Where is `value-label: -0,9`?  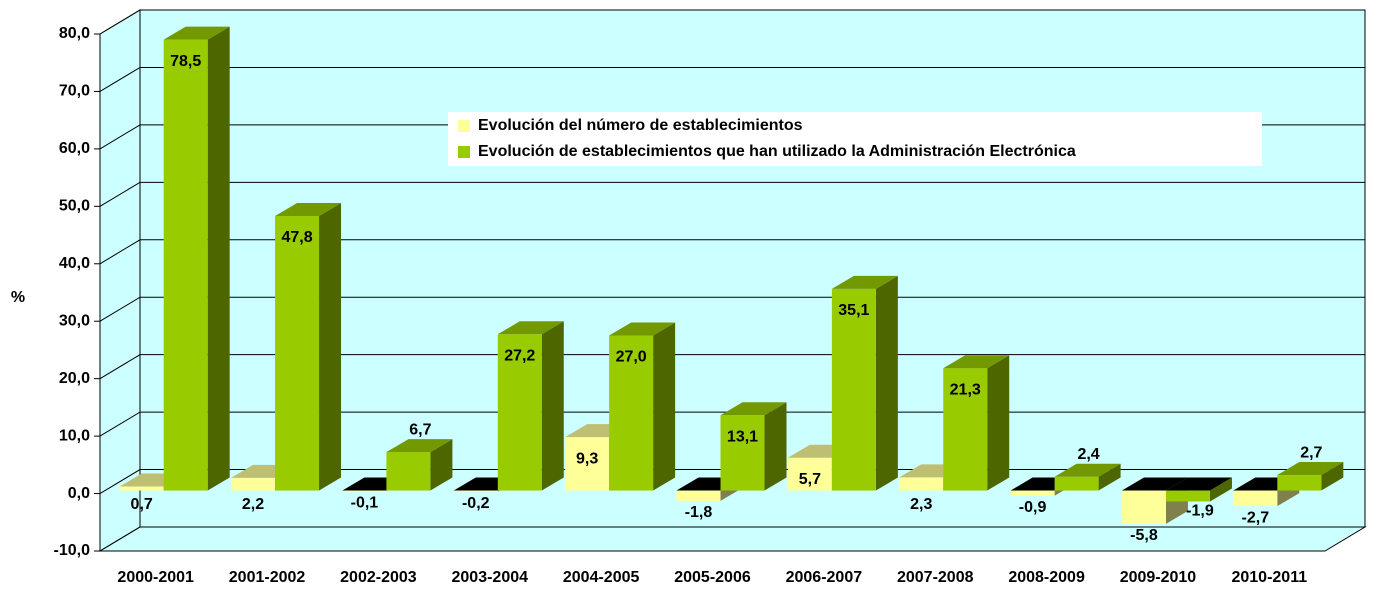 value-label: -0,9 is located at coordinates (1033, 507).